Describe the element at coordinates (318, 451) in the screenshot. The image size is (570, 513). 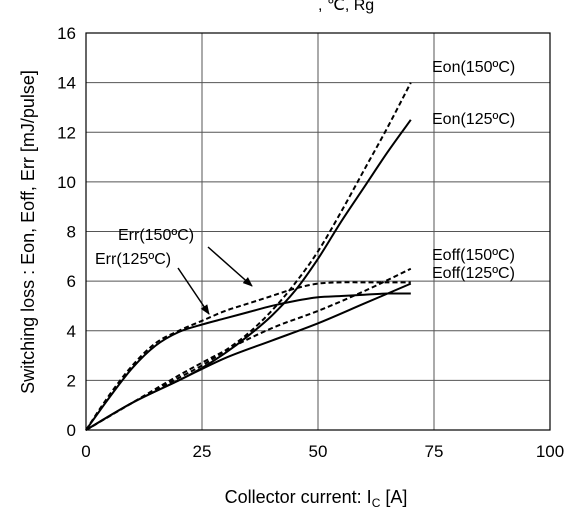
I see `x-tick-label: 50` at that location.